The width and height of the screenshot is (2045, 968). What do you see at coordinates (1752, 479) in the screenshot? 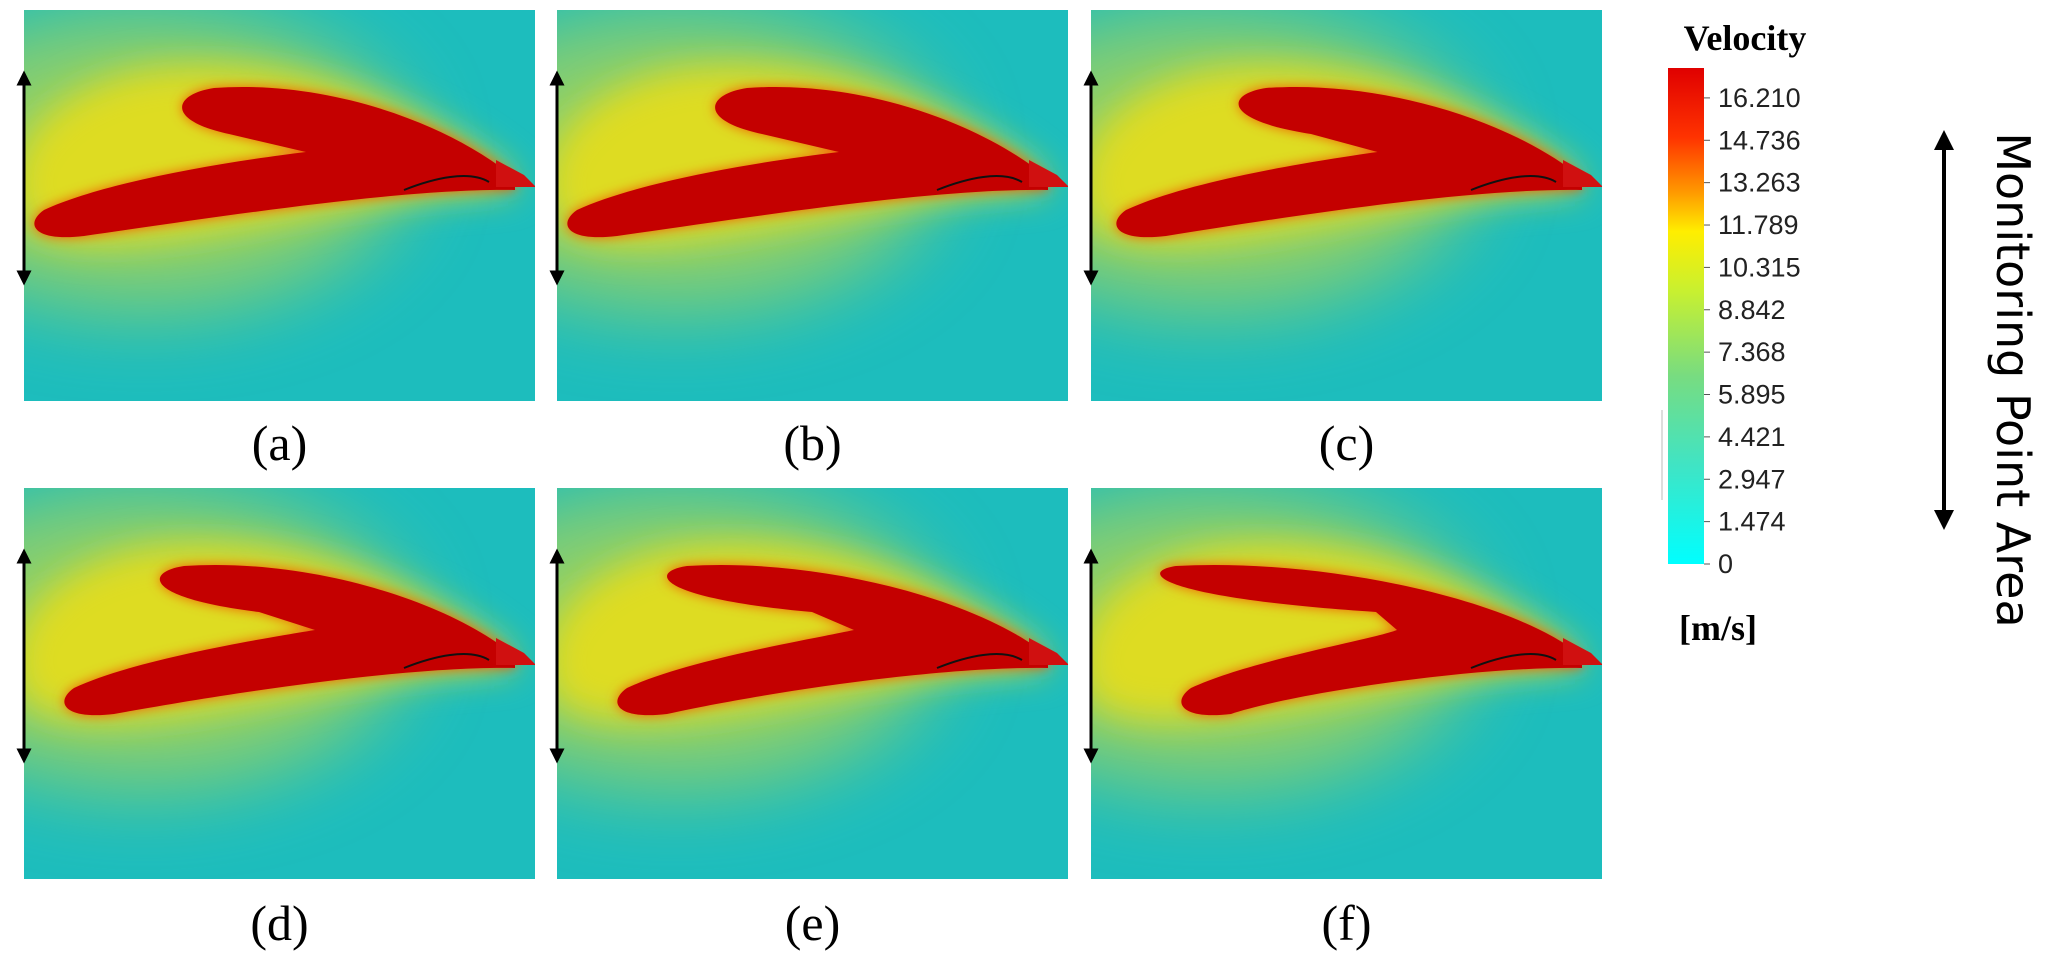
I see `colorbar-tick-label: 2.947` at bounding box center [1752, 479].